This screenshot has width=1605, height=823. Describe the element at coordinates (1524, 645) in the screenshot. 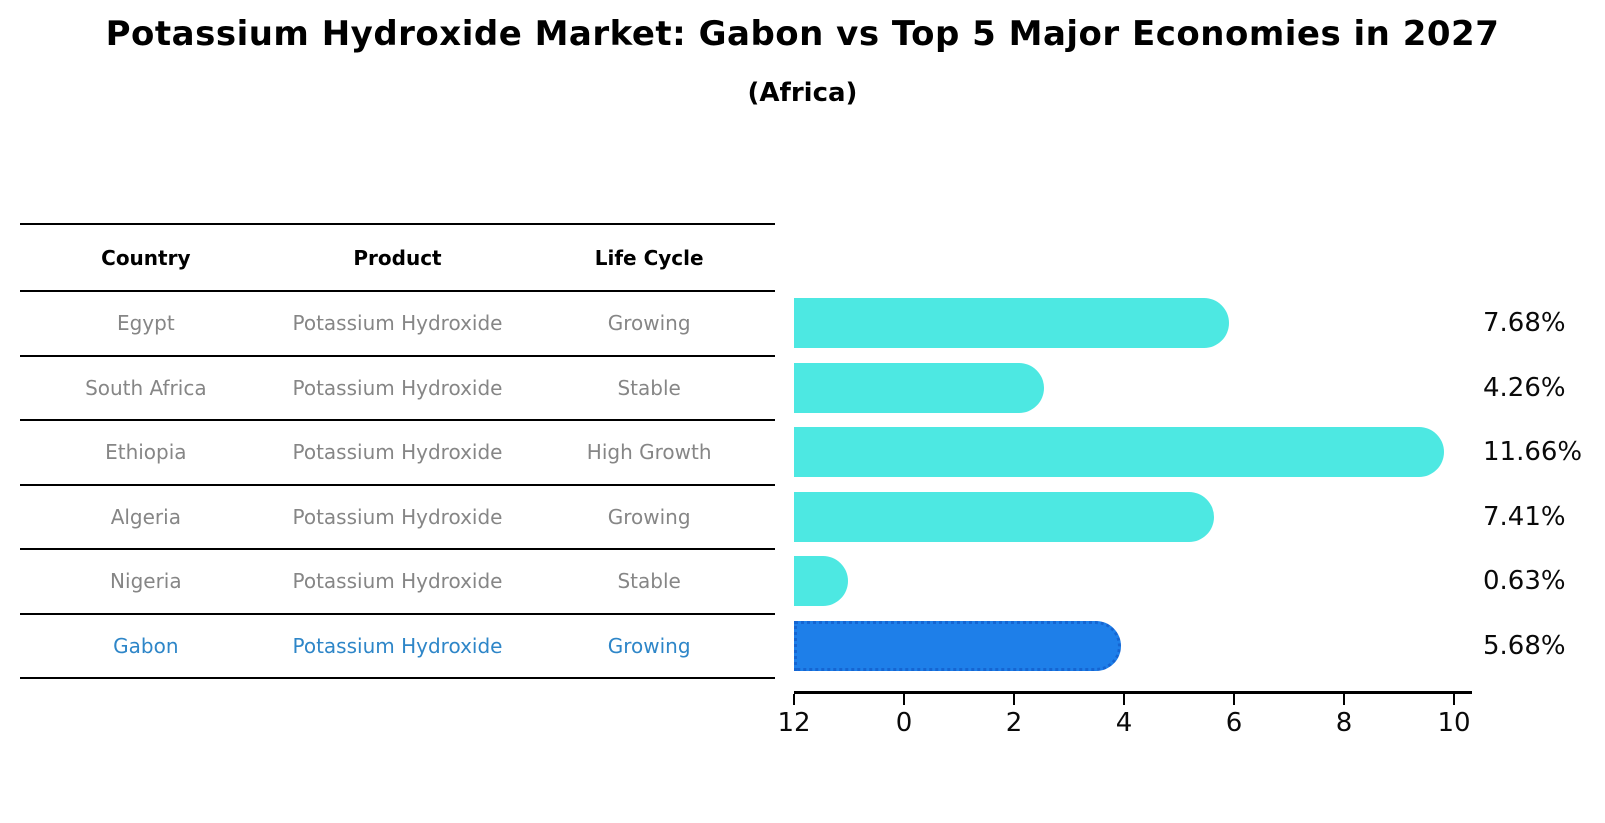

I see `value-label: 5.68%` at that location.